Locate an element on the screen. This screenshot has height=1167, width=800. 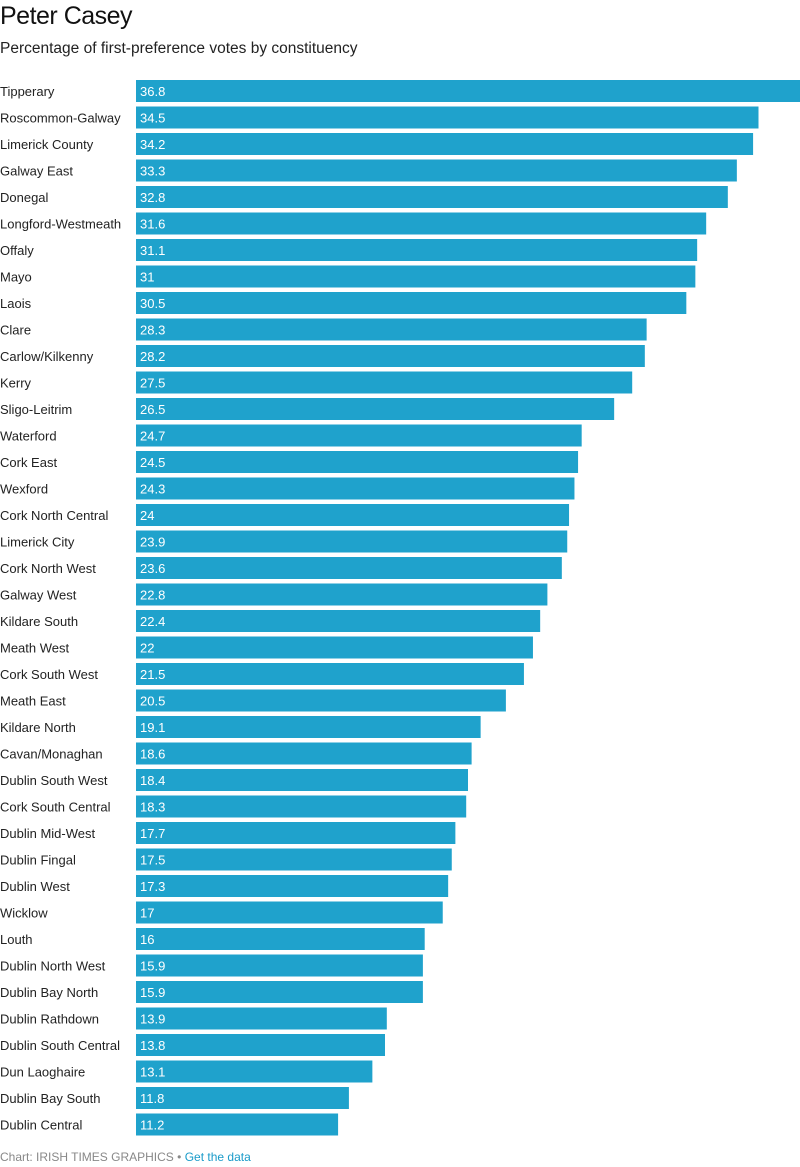
bar-row: Waterford 24.7 is located at coordinates (291, 435).